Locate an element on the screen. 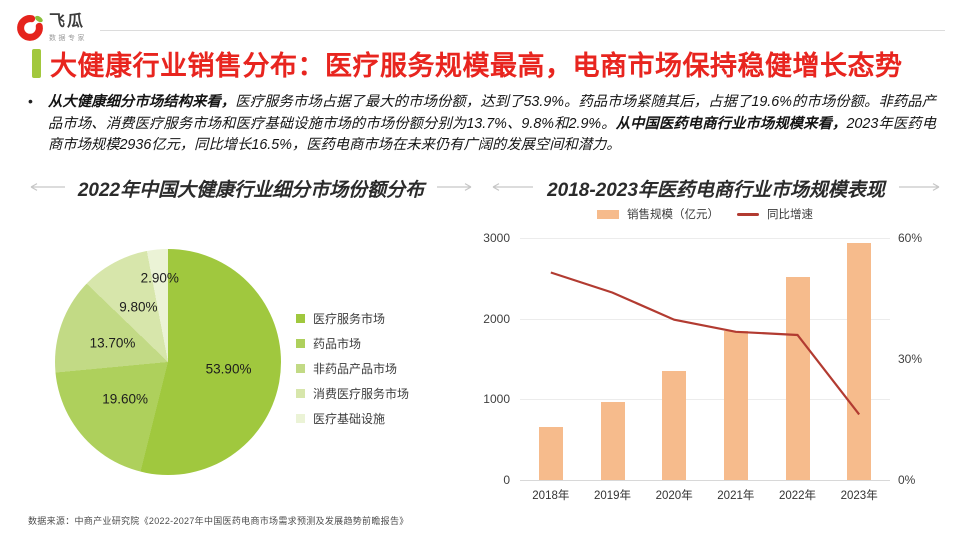  x-axis-tick: 2021年 is located at coordinates (736, 496).